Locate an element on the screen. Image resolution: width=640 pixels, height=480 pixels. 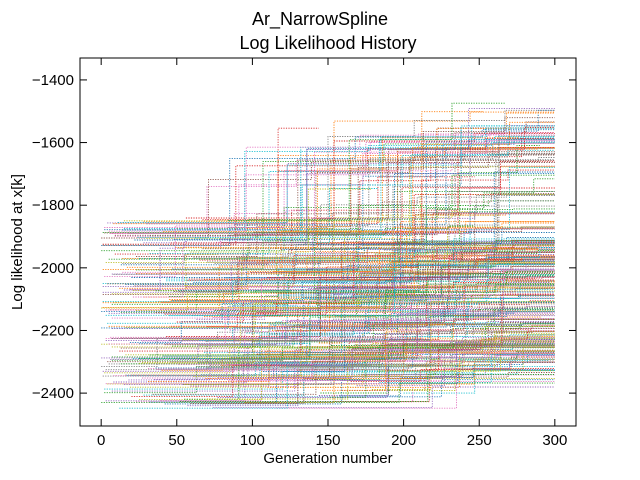
chart-title: Ar_NarrowSpline is located at coordinates (320, 19).